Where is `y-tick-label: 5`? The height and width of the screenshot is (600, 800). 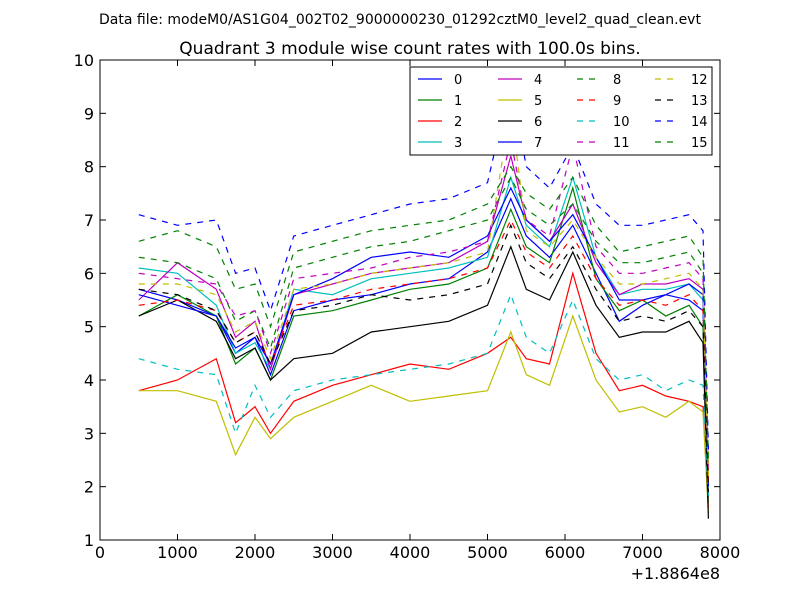 y-tick-label: 5 is located at coordinates (89, 327).